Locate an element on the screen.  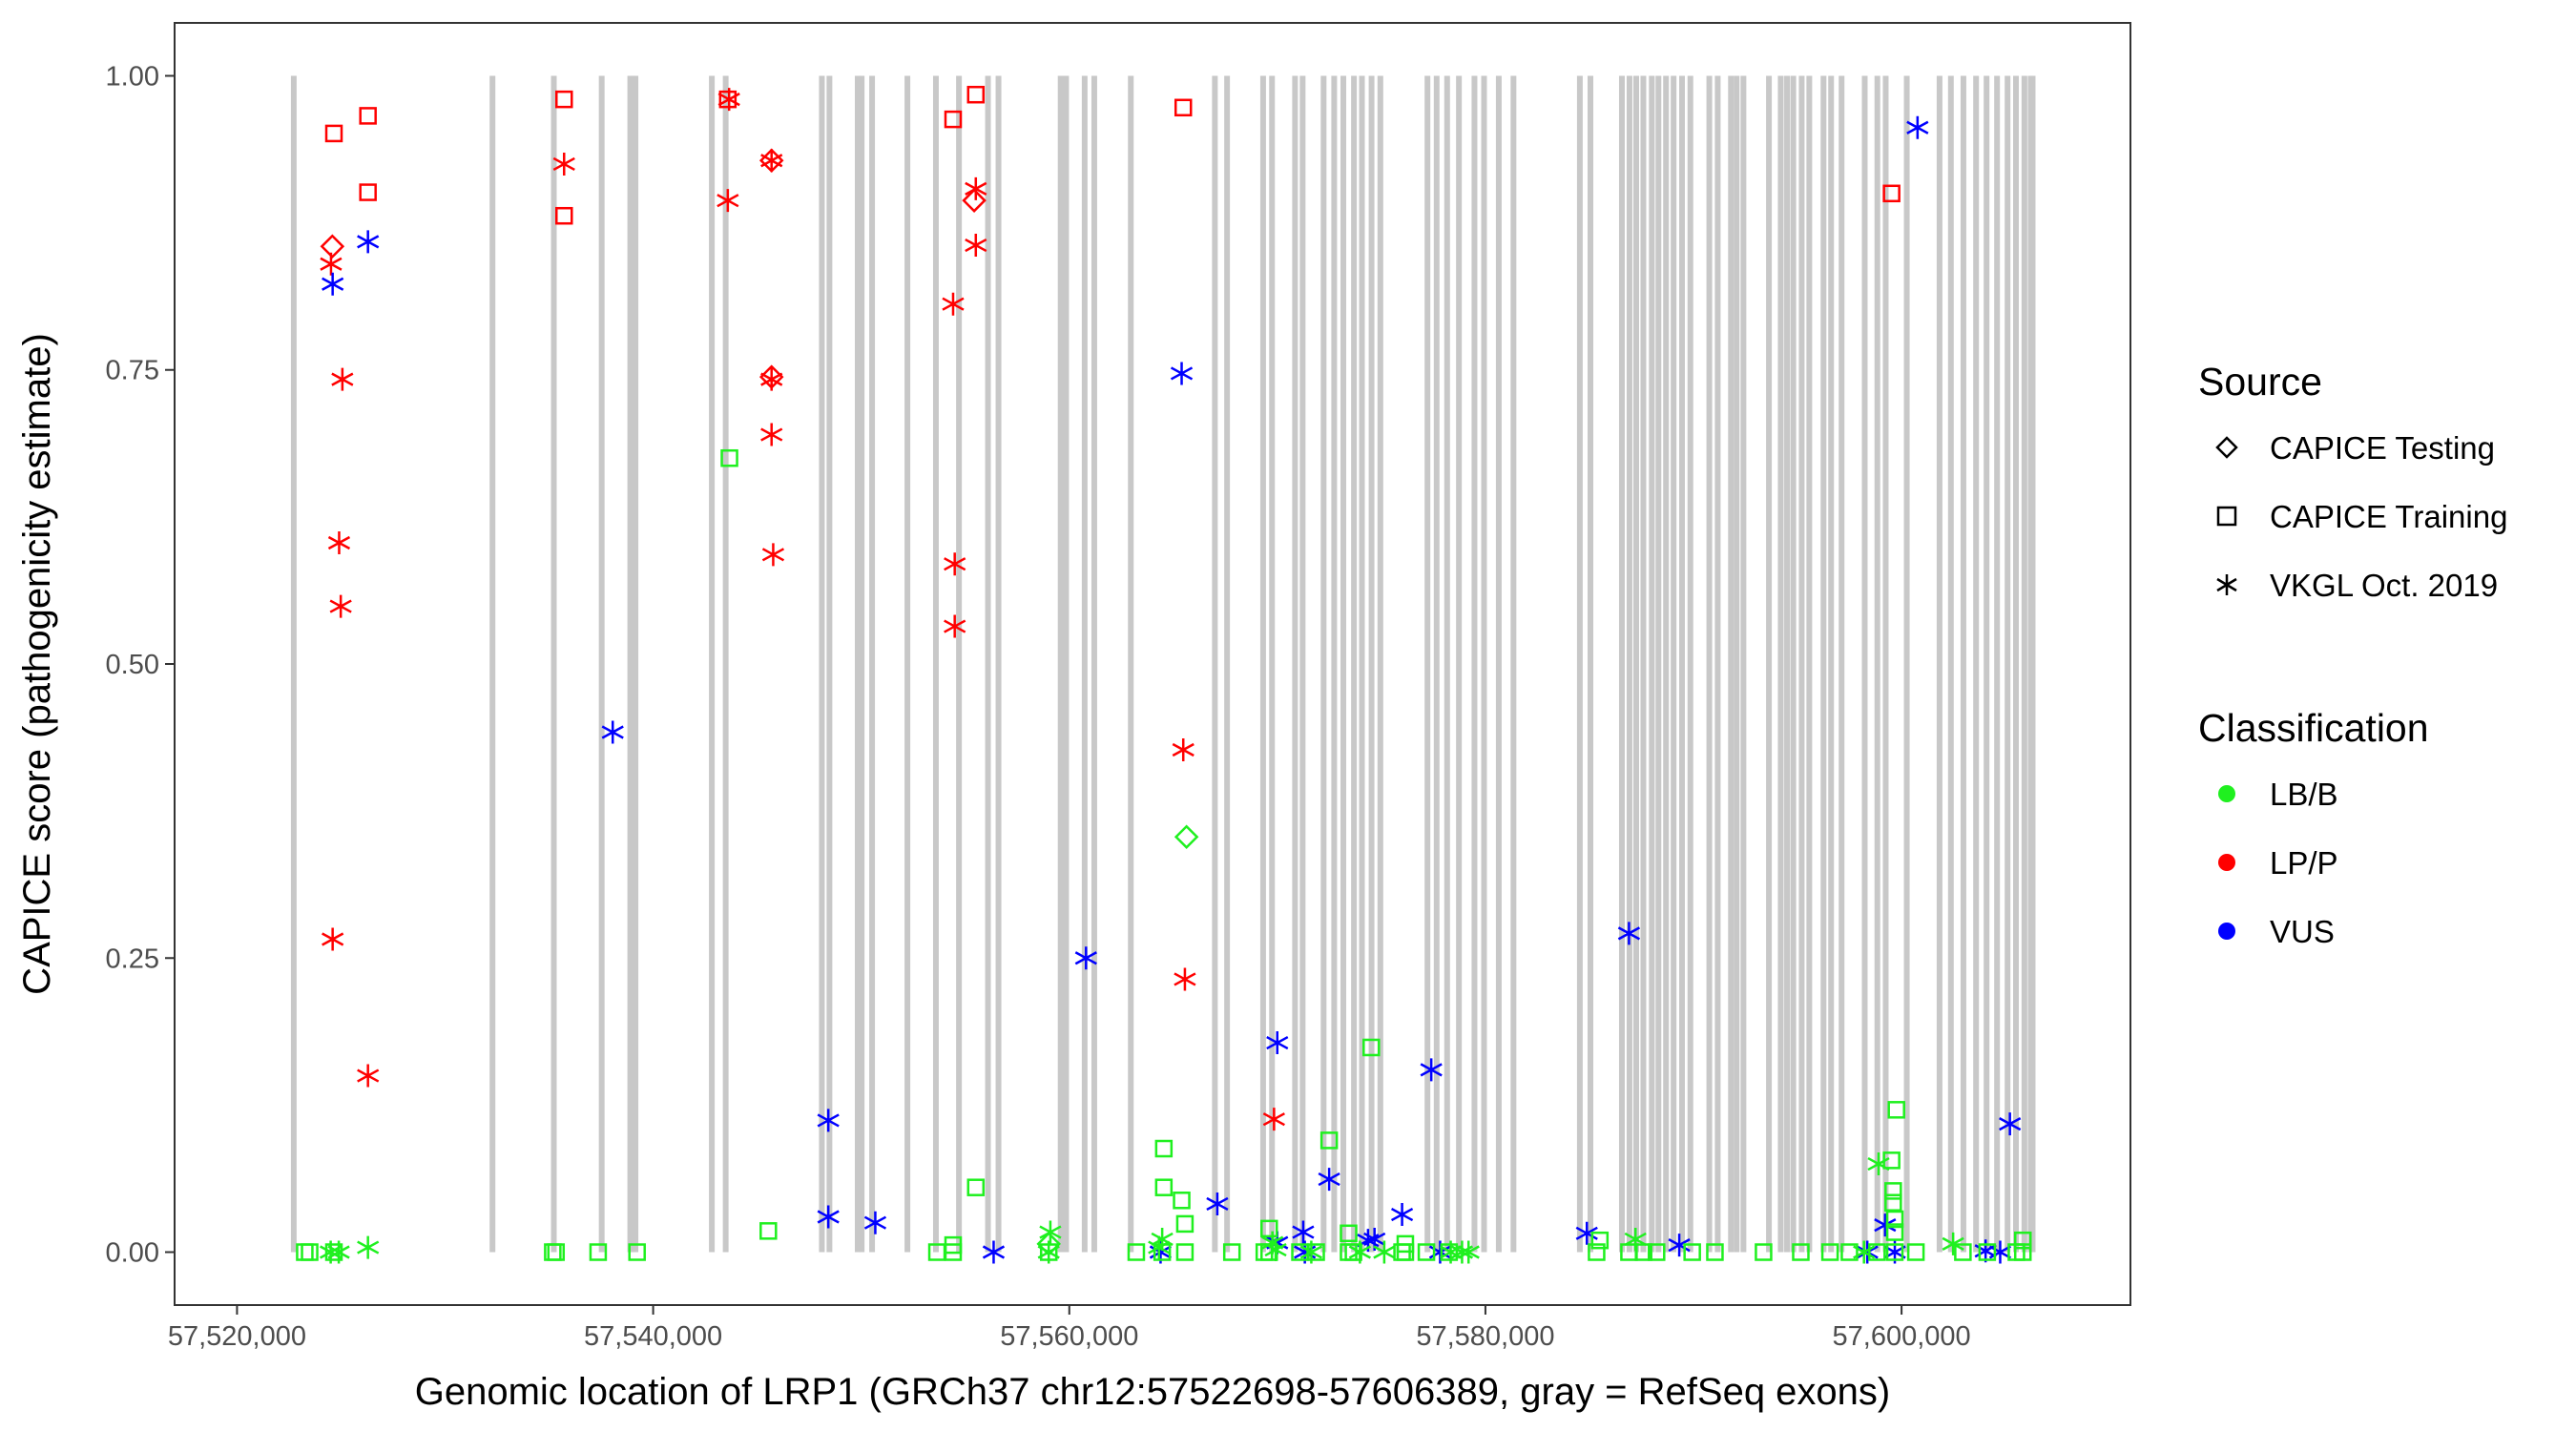
legend-class-title: Classification is located at coordinates (2313, 728).